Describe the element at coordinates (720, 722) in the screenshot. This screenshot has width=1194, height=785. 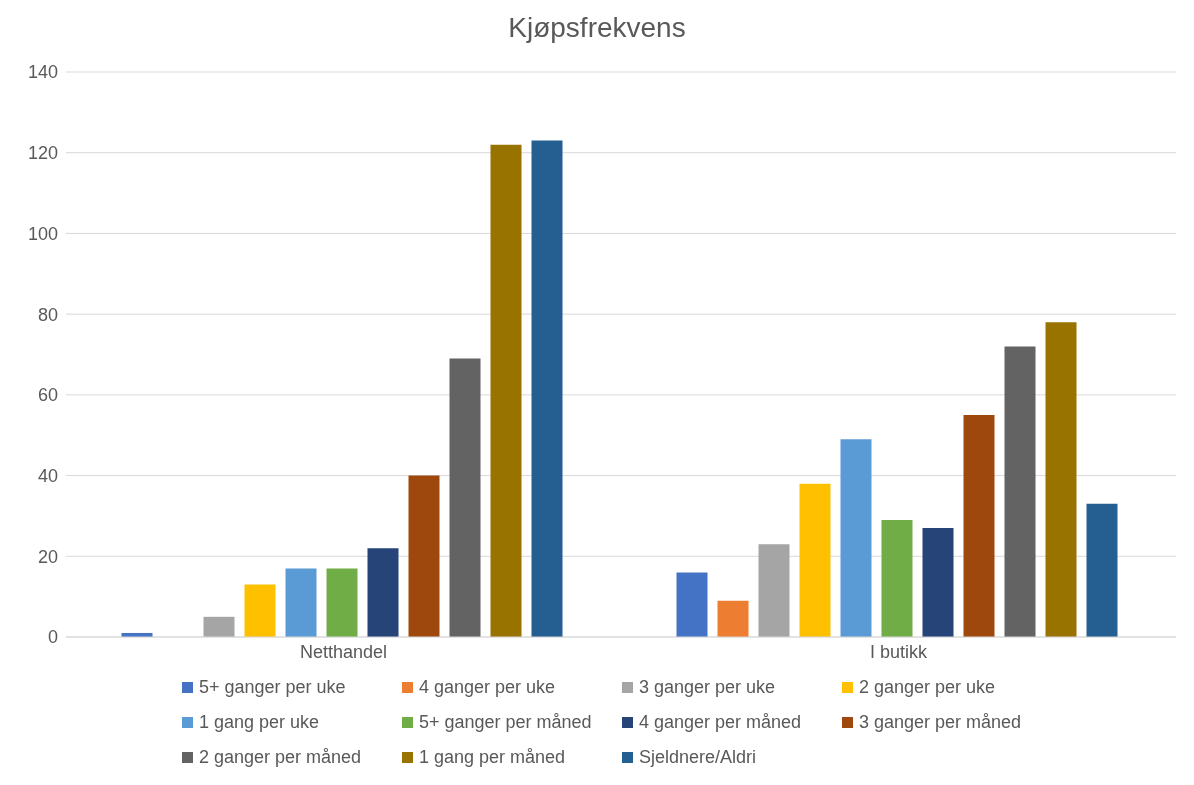
I see `legend-label: 4 ganger per måned` at that location.